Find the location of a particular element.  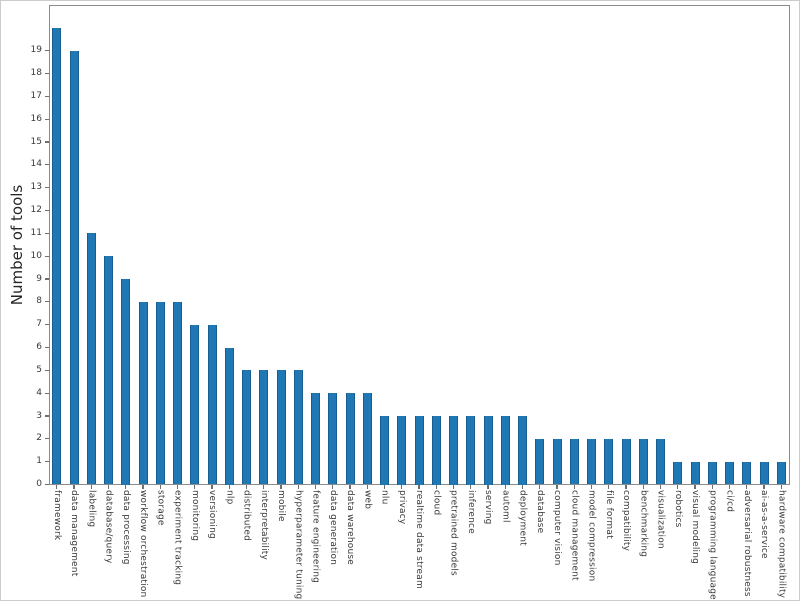

y-axis-label: Number of tools is located at coordinates (17, 245).